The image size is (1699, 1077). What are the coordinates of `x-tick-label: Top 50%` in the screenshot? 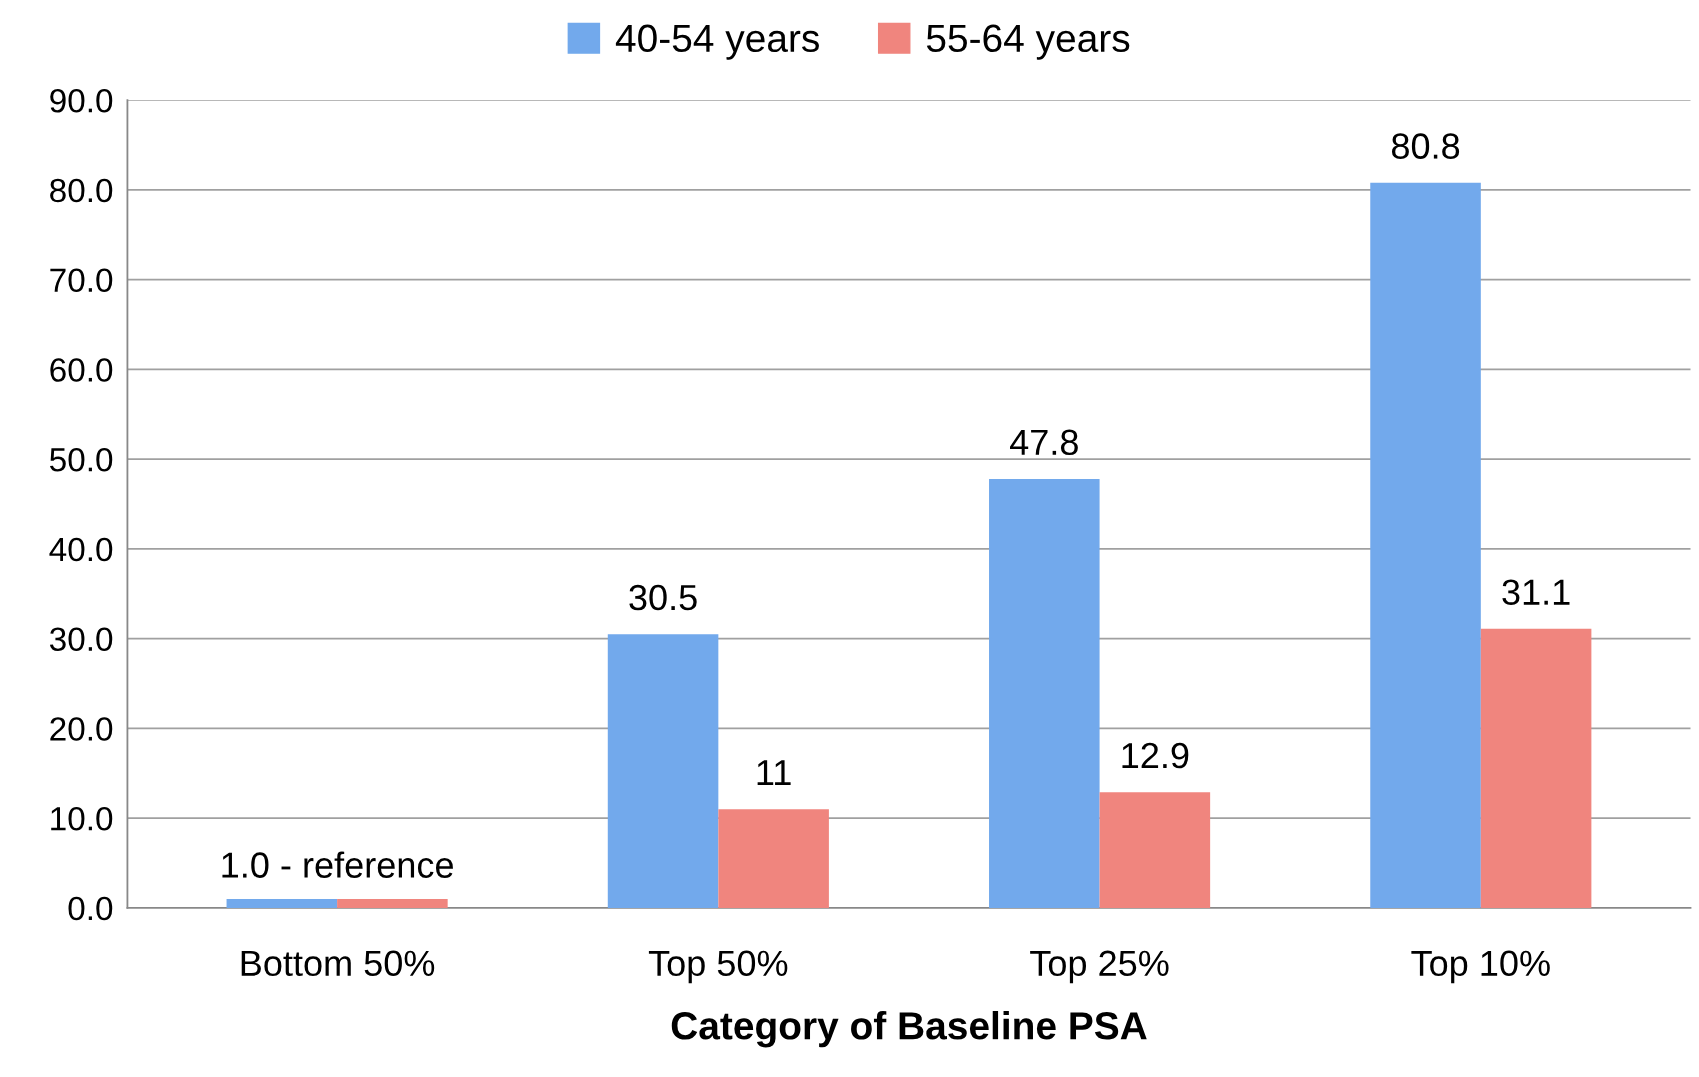 It's located at (718, 967).